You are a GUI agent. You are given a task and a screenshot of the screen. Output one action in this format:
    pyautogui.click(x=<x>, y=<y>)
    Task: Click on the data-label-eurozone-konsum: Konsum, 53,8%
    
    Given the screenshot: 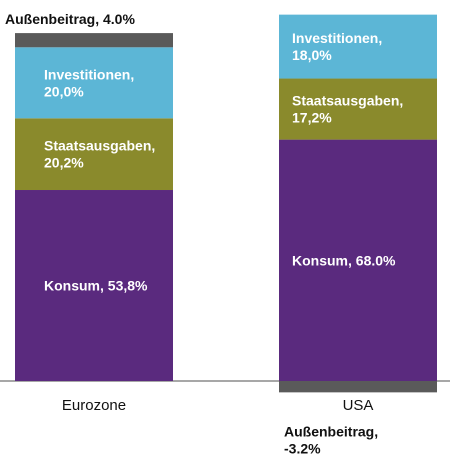 What is the action you would take?
    pyautogui.click(x=96, y=286)
    